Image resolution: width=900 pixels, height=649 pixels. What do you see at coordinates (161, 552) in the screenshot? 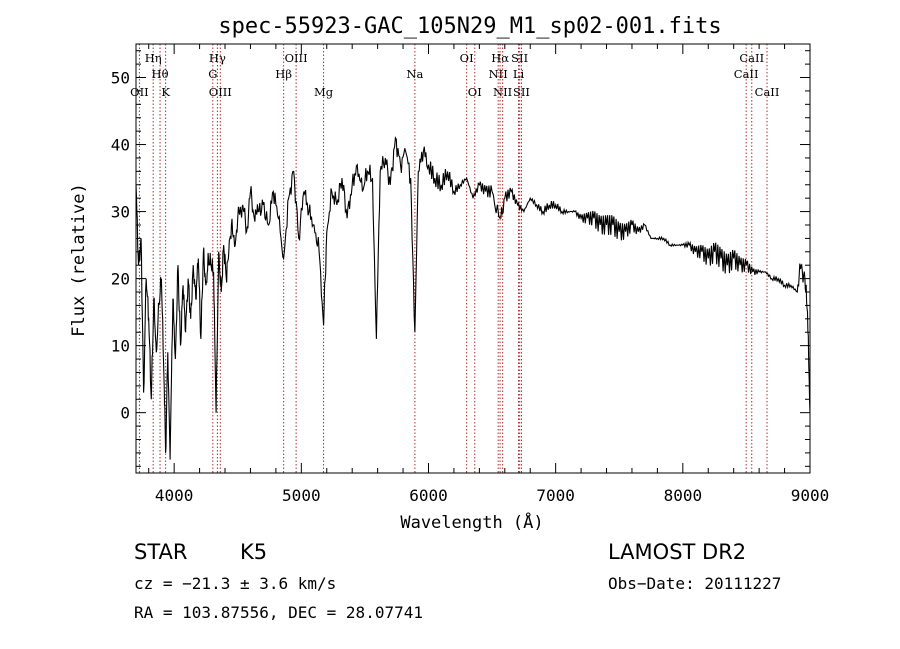
I see `object-class: STAR` at bounding box center [161, 552].